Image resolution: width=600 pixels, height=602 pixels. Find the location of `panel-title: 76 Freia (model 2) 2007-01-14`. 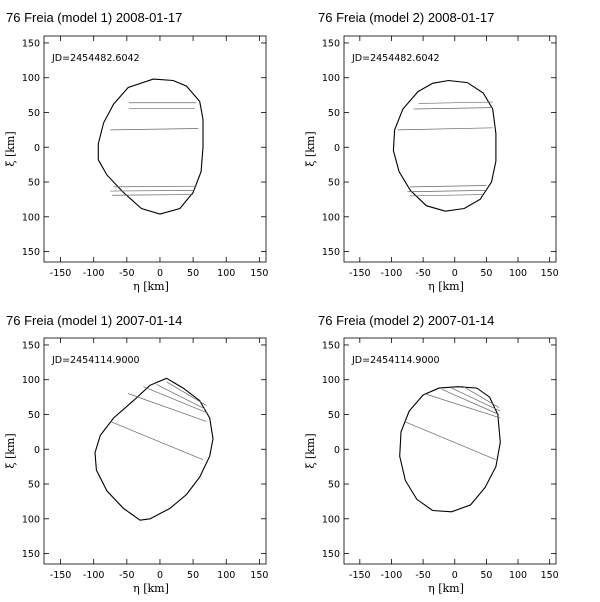

panel-title: 76 Freia (model 2) 2007-01-14 is located at coordinates (406, 320).